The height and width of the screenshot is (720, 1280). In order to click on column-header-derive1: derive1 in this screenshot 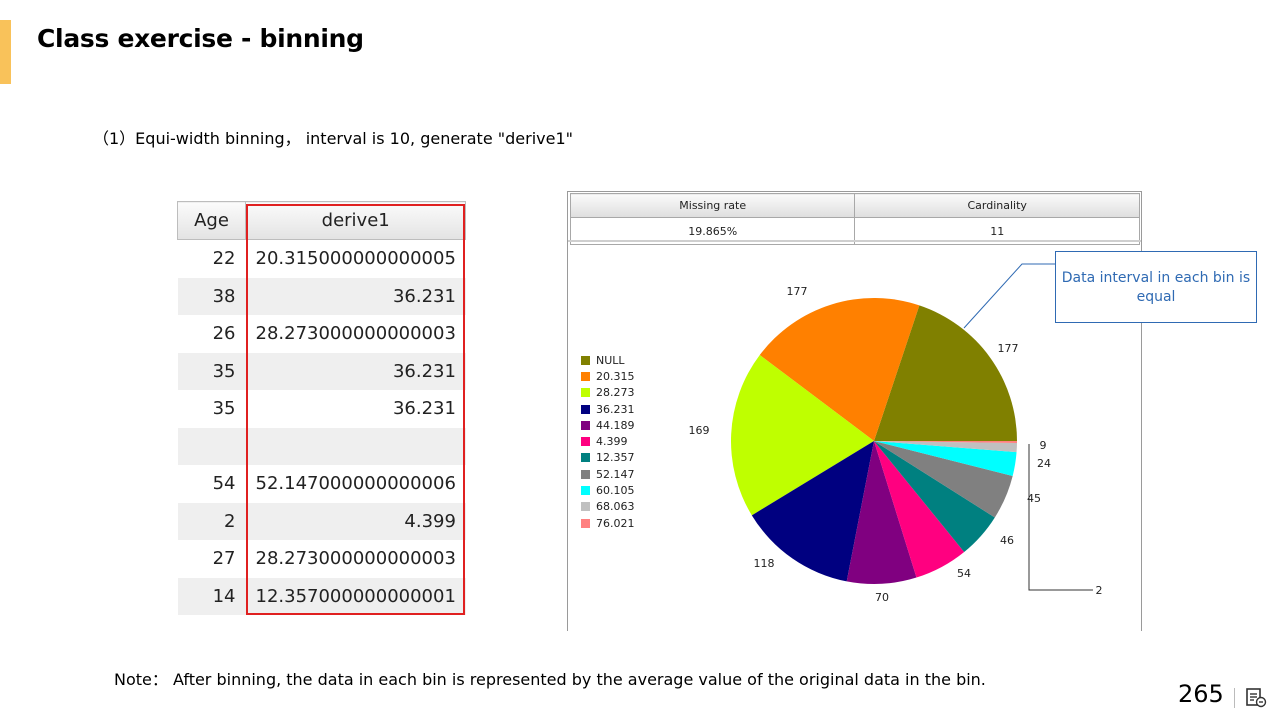, I will do `click(355, 220)`.